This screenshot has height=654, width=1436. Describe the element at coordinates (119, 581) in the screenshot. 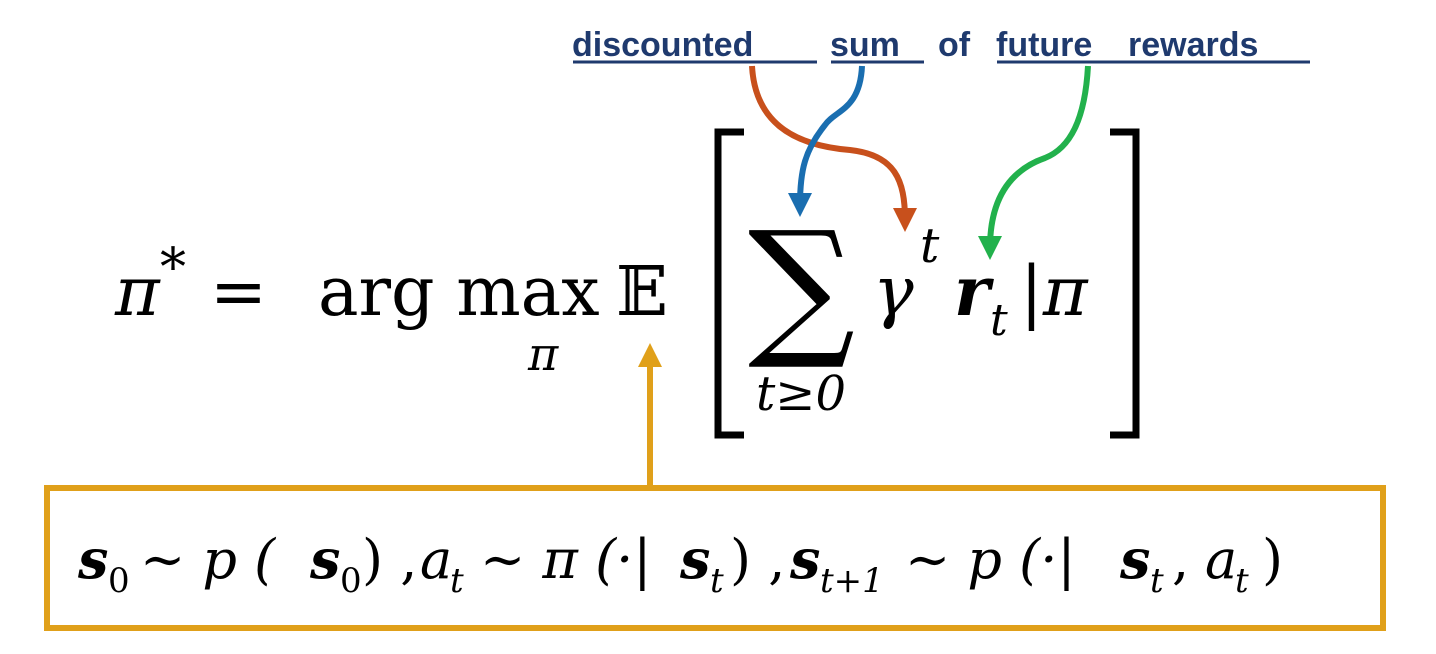

I see `s0-subscript: 0` at that location.